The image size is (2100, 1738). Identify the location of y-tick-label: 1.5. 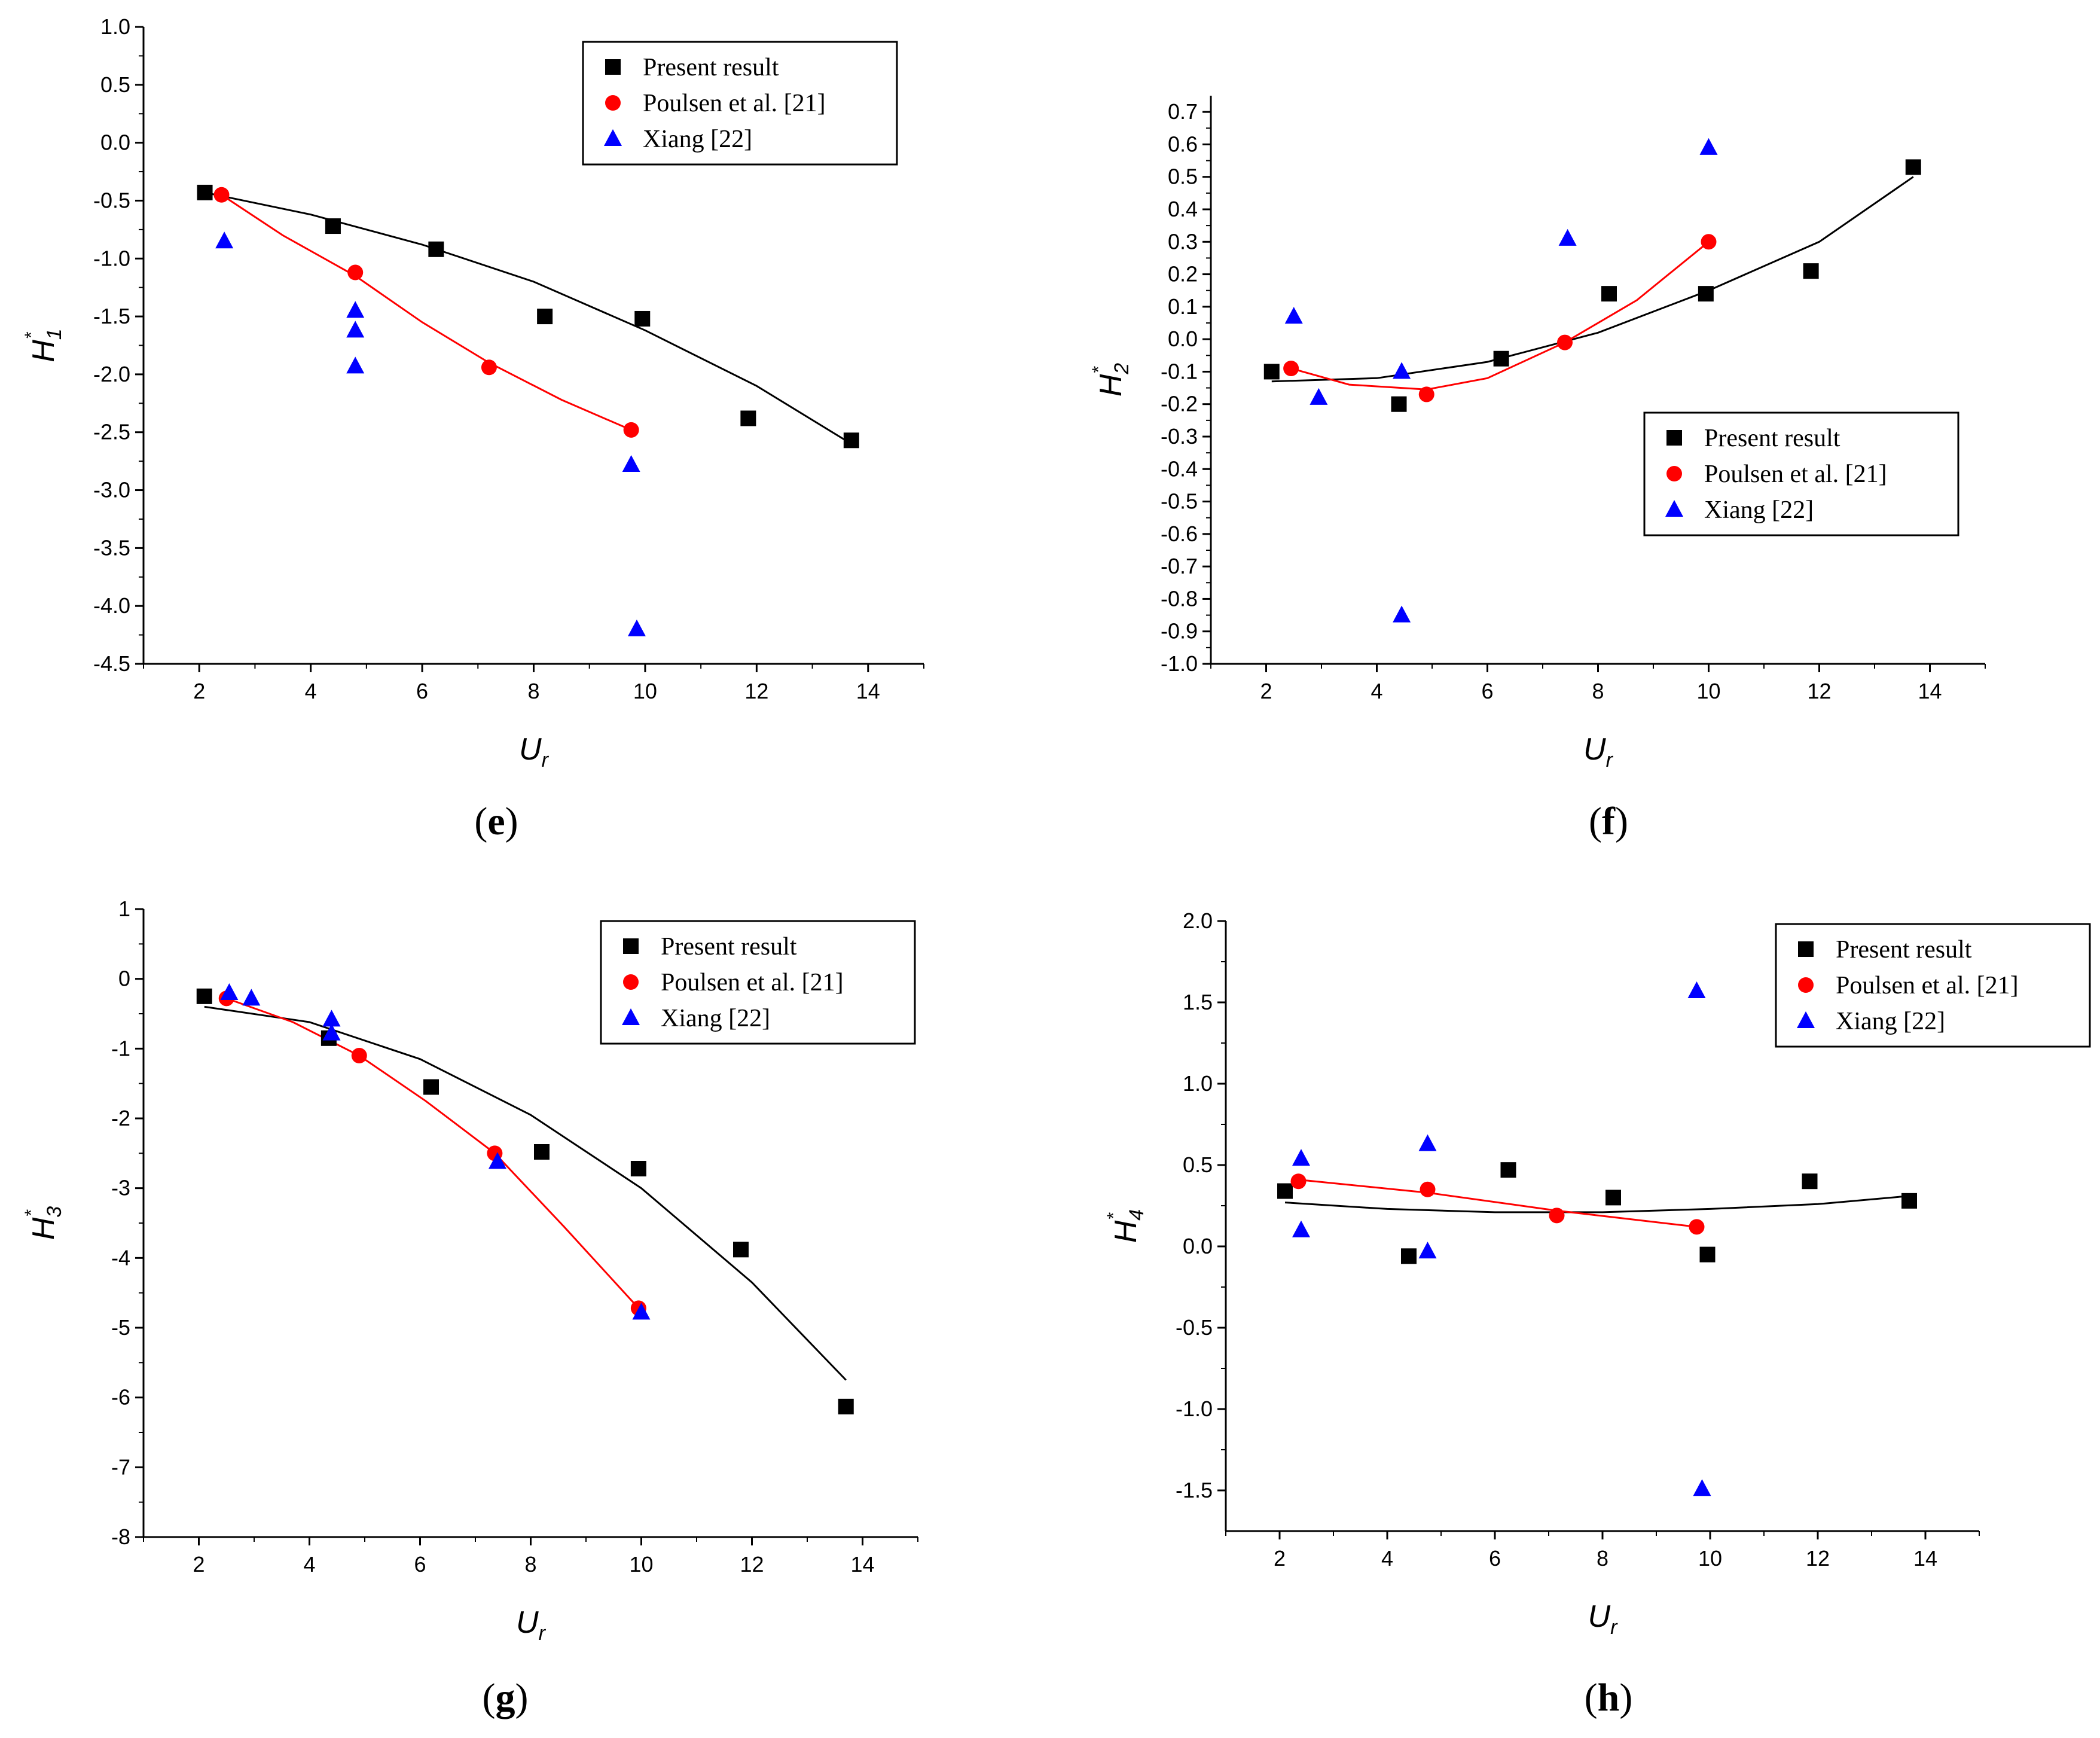
(1198, 1002).